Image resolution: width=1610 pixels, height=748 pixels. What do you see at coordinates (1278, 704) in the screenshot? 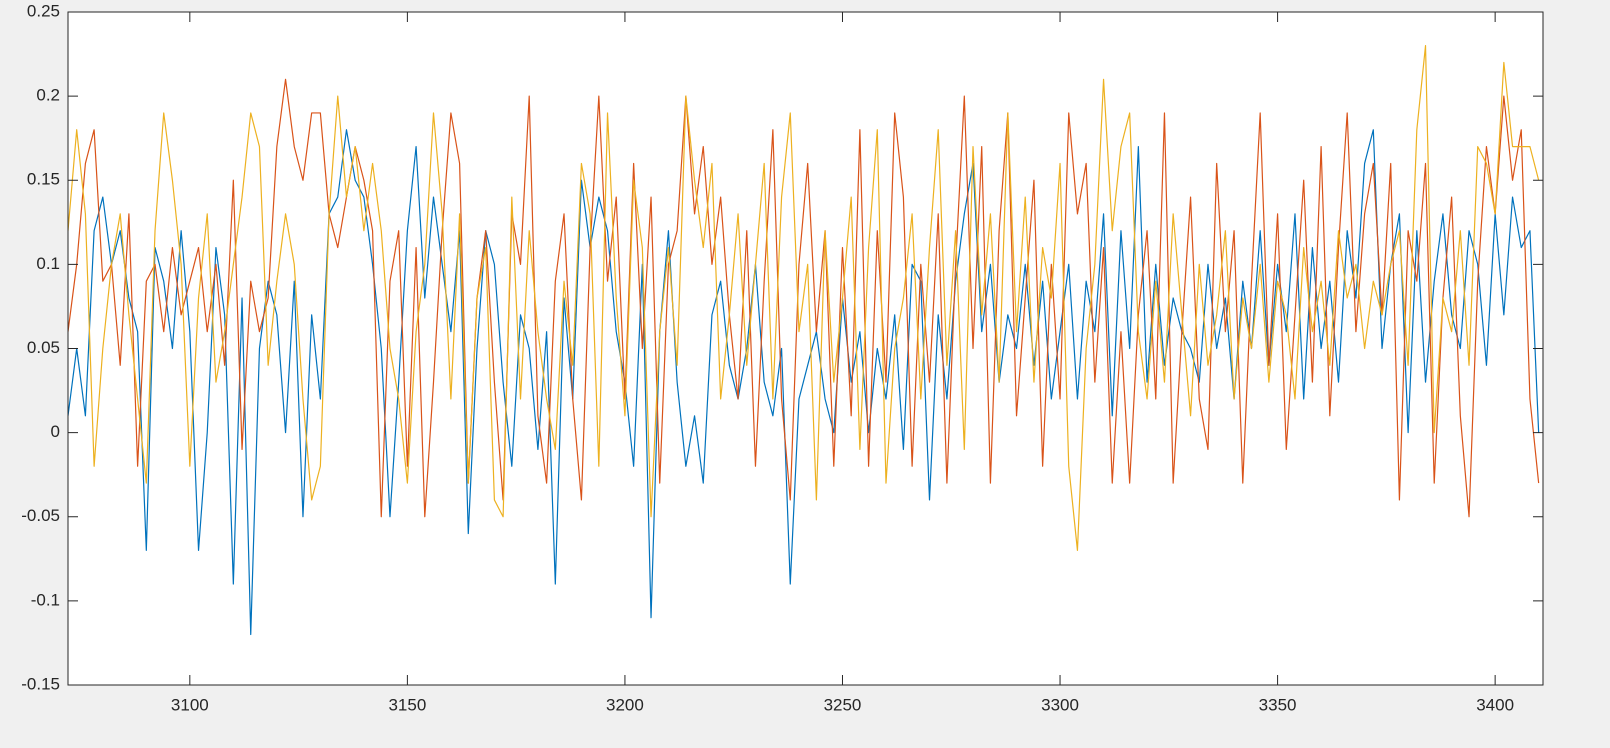
I see `x-tick-label: 3350` at bounding box center [1278, 704].